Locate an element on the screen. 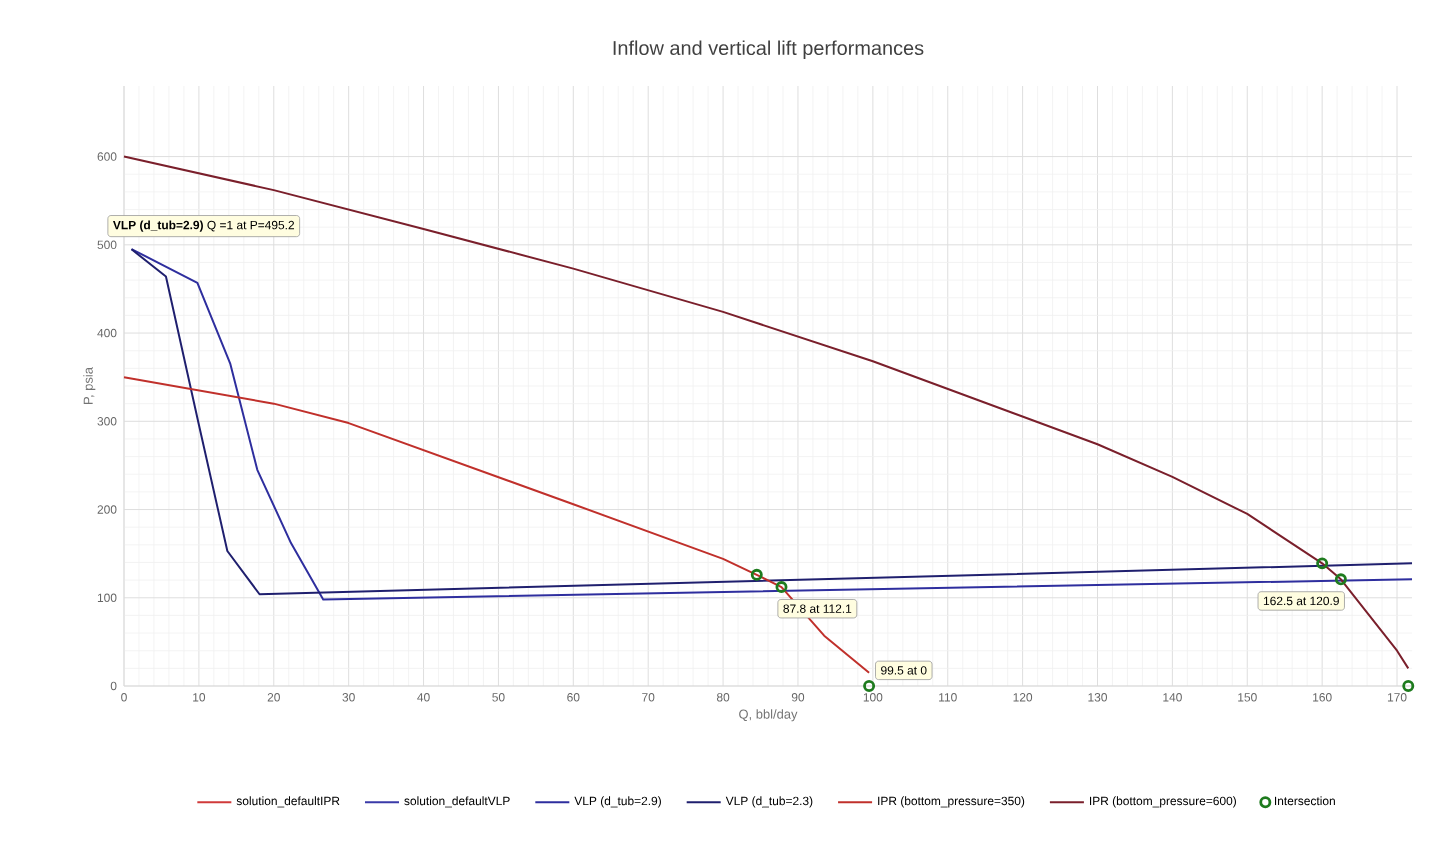  chart-title: Inflow and vertical lift performances is located at coordinates (768, 49).